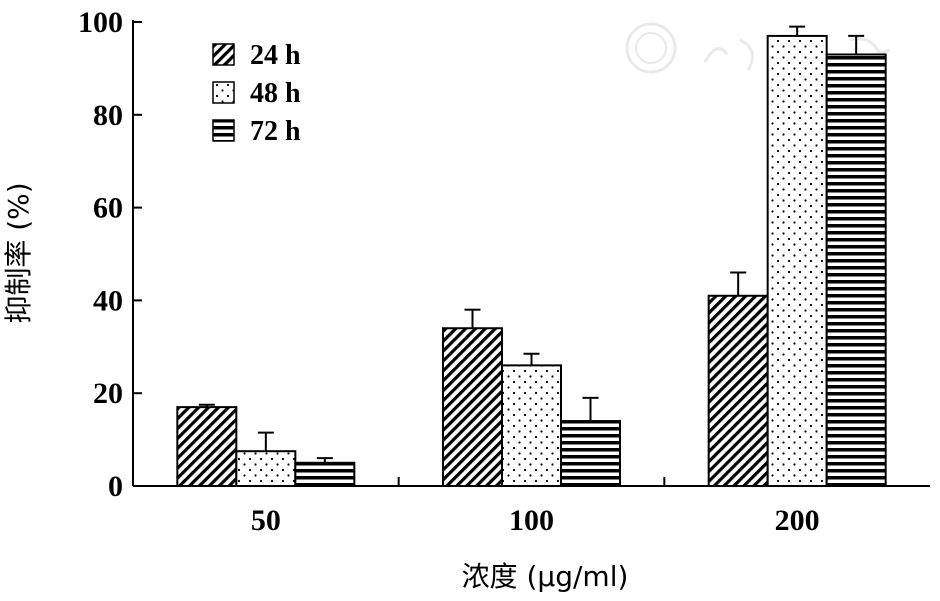 This screenshot has width=940, height=601. What do you see at coordinates (275, 55) in the screenshot?
I see `legend-label: 24 h` at bounding box center [275, 55].